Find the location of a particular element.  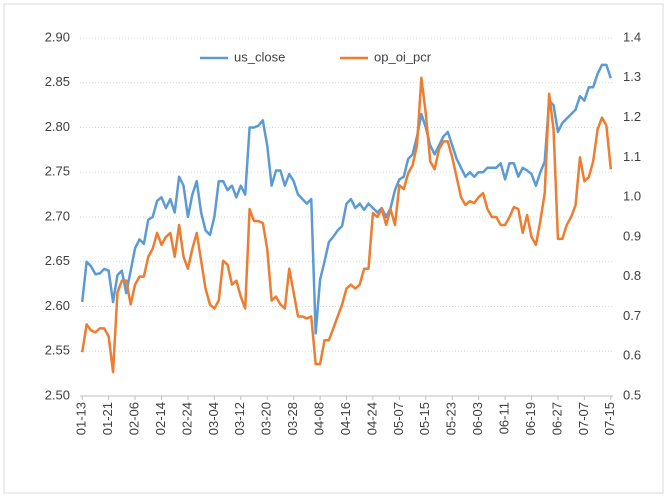

y-tick-label: 2.85 is located at coordinates (57, 81).